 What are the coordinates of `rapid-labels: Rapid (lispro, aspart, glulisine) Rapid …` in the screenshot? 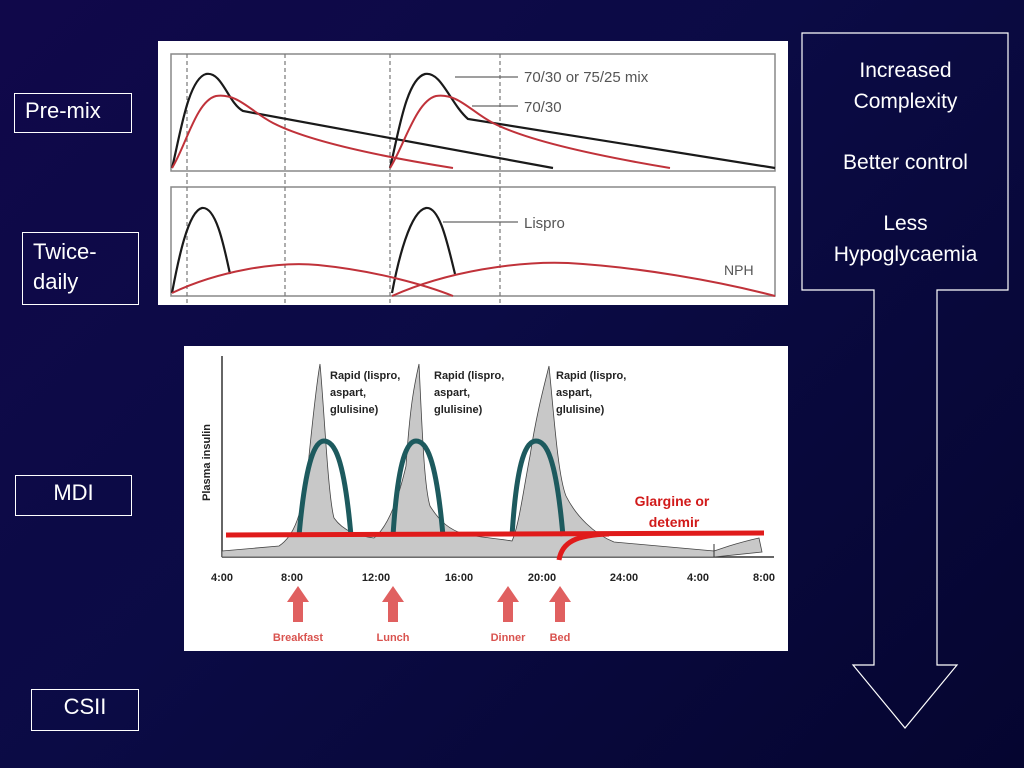 It's located at (478, 393).